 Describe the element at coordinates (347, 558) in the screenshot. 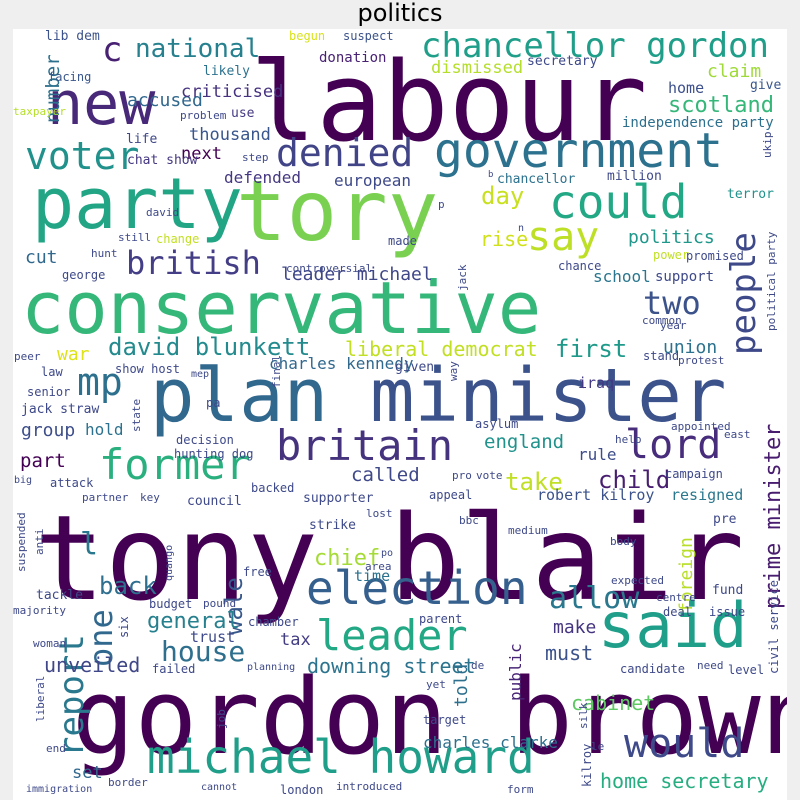

I see `word-chief: chief` at that location.